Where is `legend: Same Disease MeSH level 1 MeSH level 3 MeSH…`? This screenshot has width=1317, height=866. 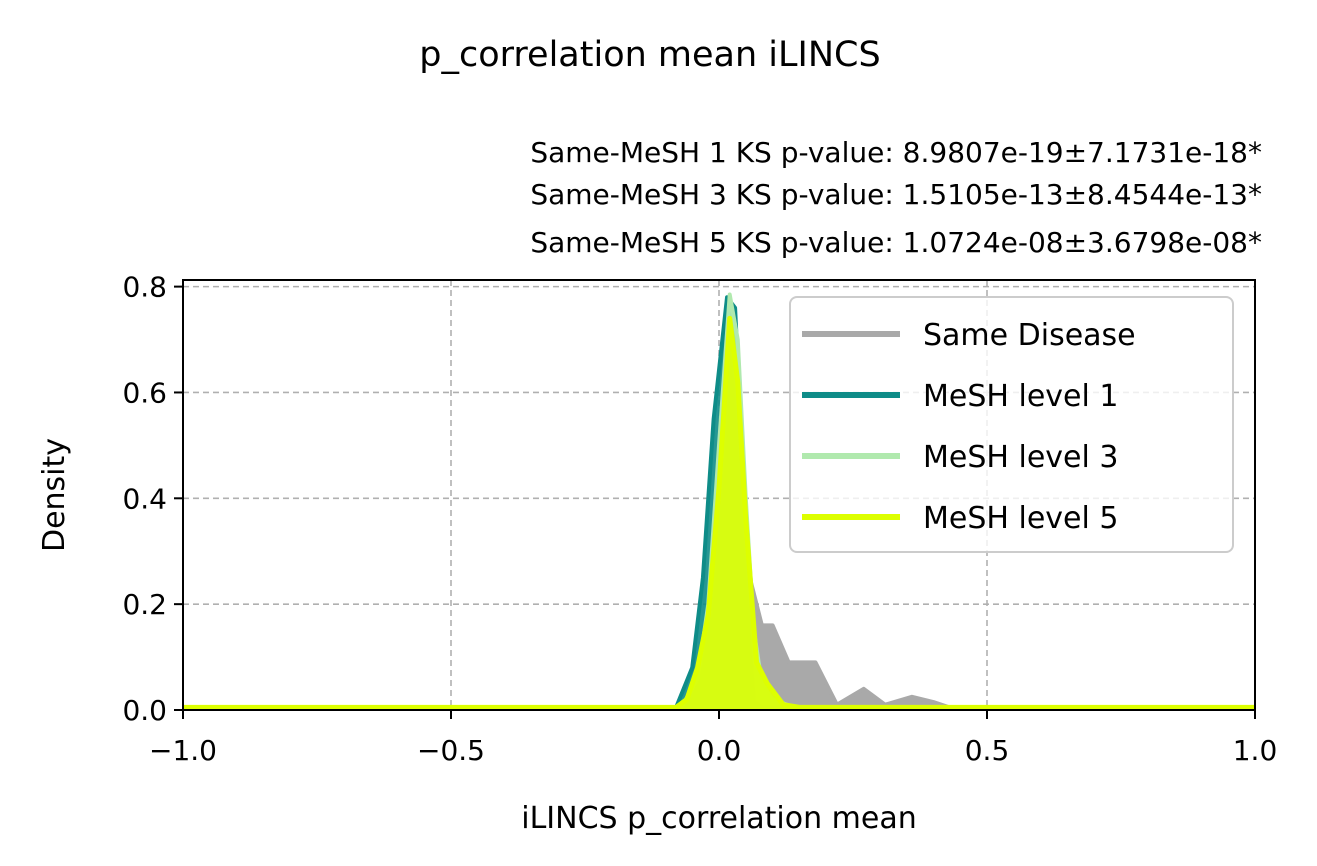
legend: Same Disease MeSH level 1 MeSH level 3 MeSH… is located at coordinates (1011, 424).